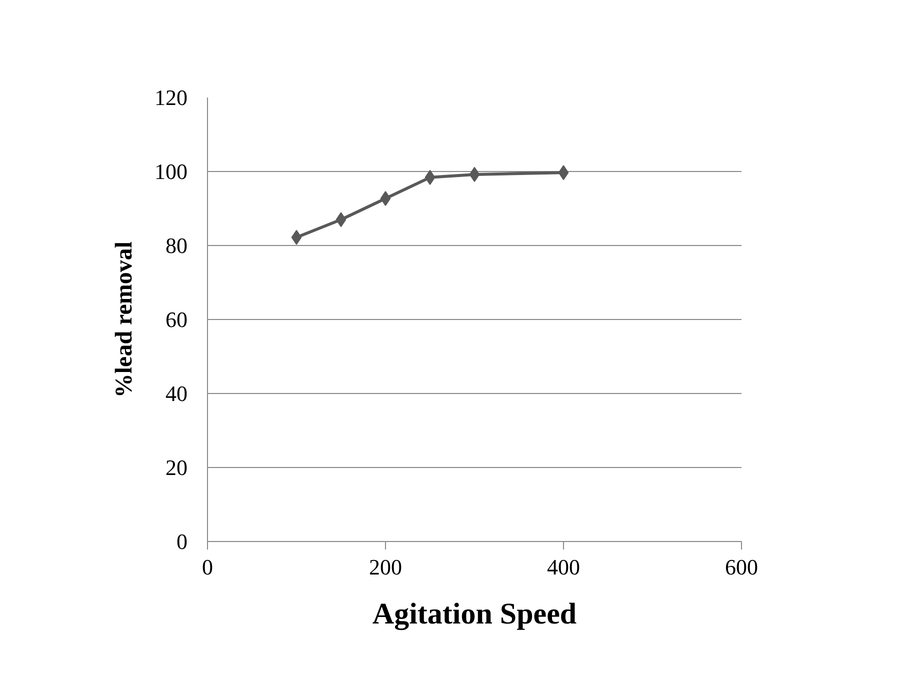  What do you see at coordinates (177, 393) in the screenshot?
I see `y-tick-label: 40` at bounding box center [177, 393].